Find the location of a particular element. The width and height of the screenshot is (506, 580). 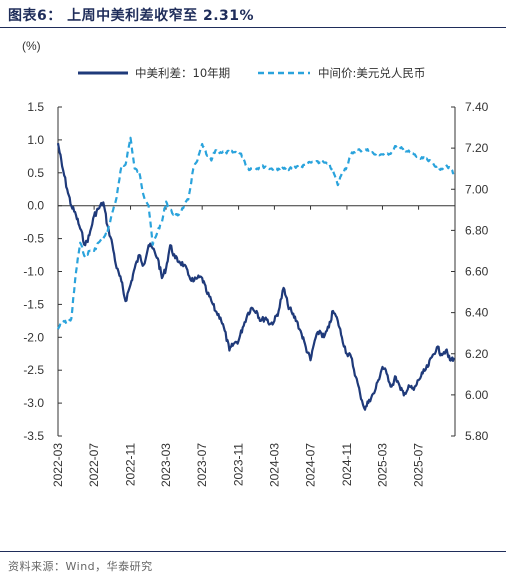

right-axis-tick-label: 6.80 is located at coordinates (477, 230).